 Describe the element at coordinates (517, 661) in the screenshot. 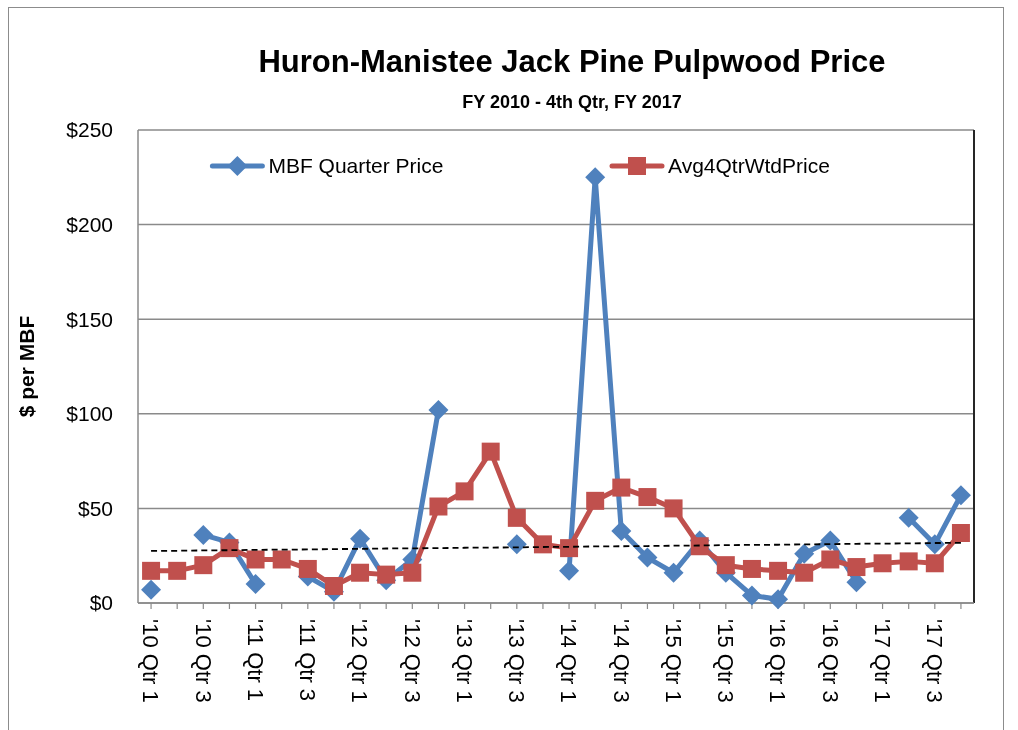

I see `x-tick-label: '13 Qtr 3` at that location.